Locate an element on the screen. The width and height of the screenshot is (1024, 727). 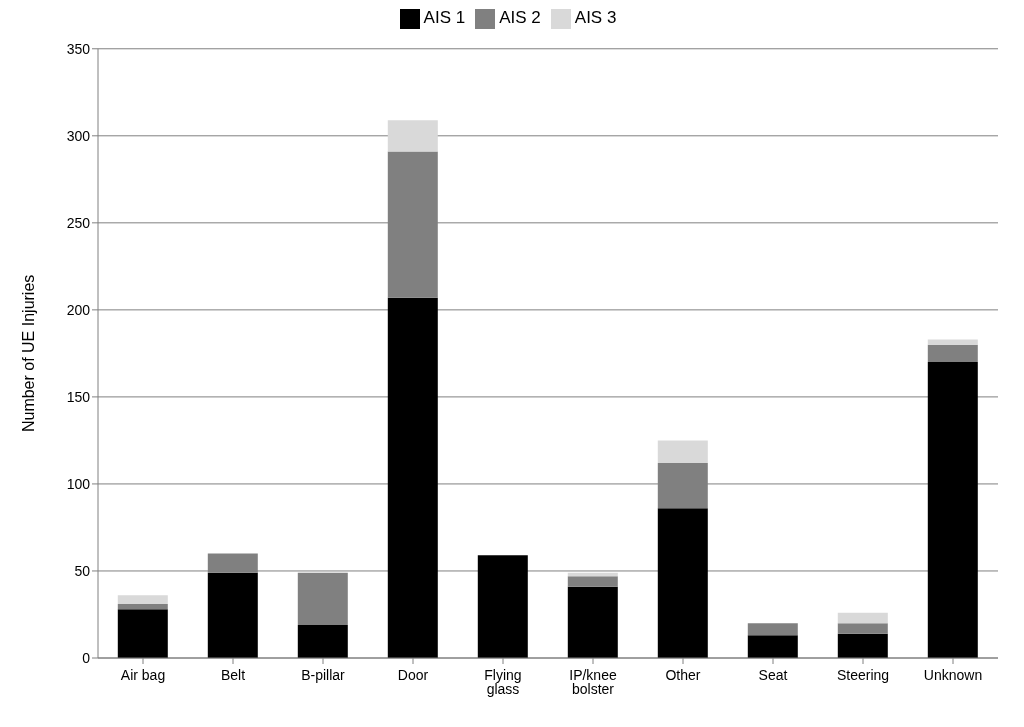
x-tick-label: B-pillar is located at coordinates (323, 674).